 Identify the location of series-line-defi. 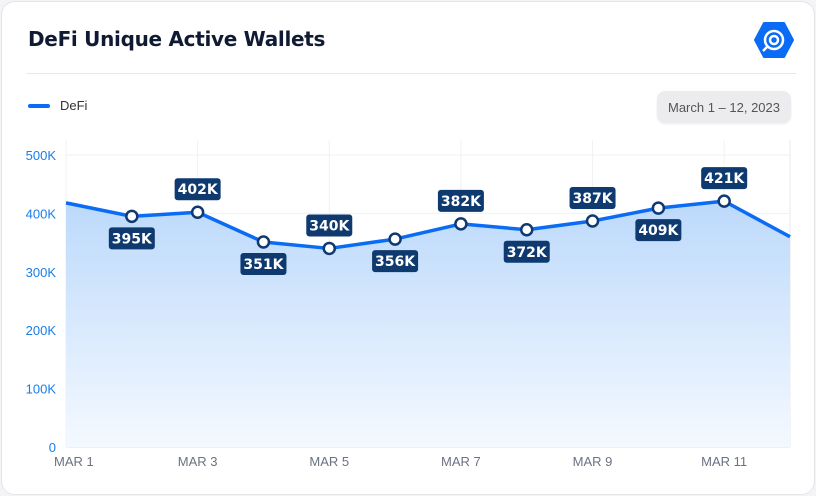
(428, 225).